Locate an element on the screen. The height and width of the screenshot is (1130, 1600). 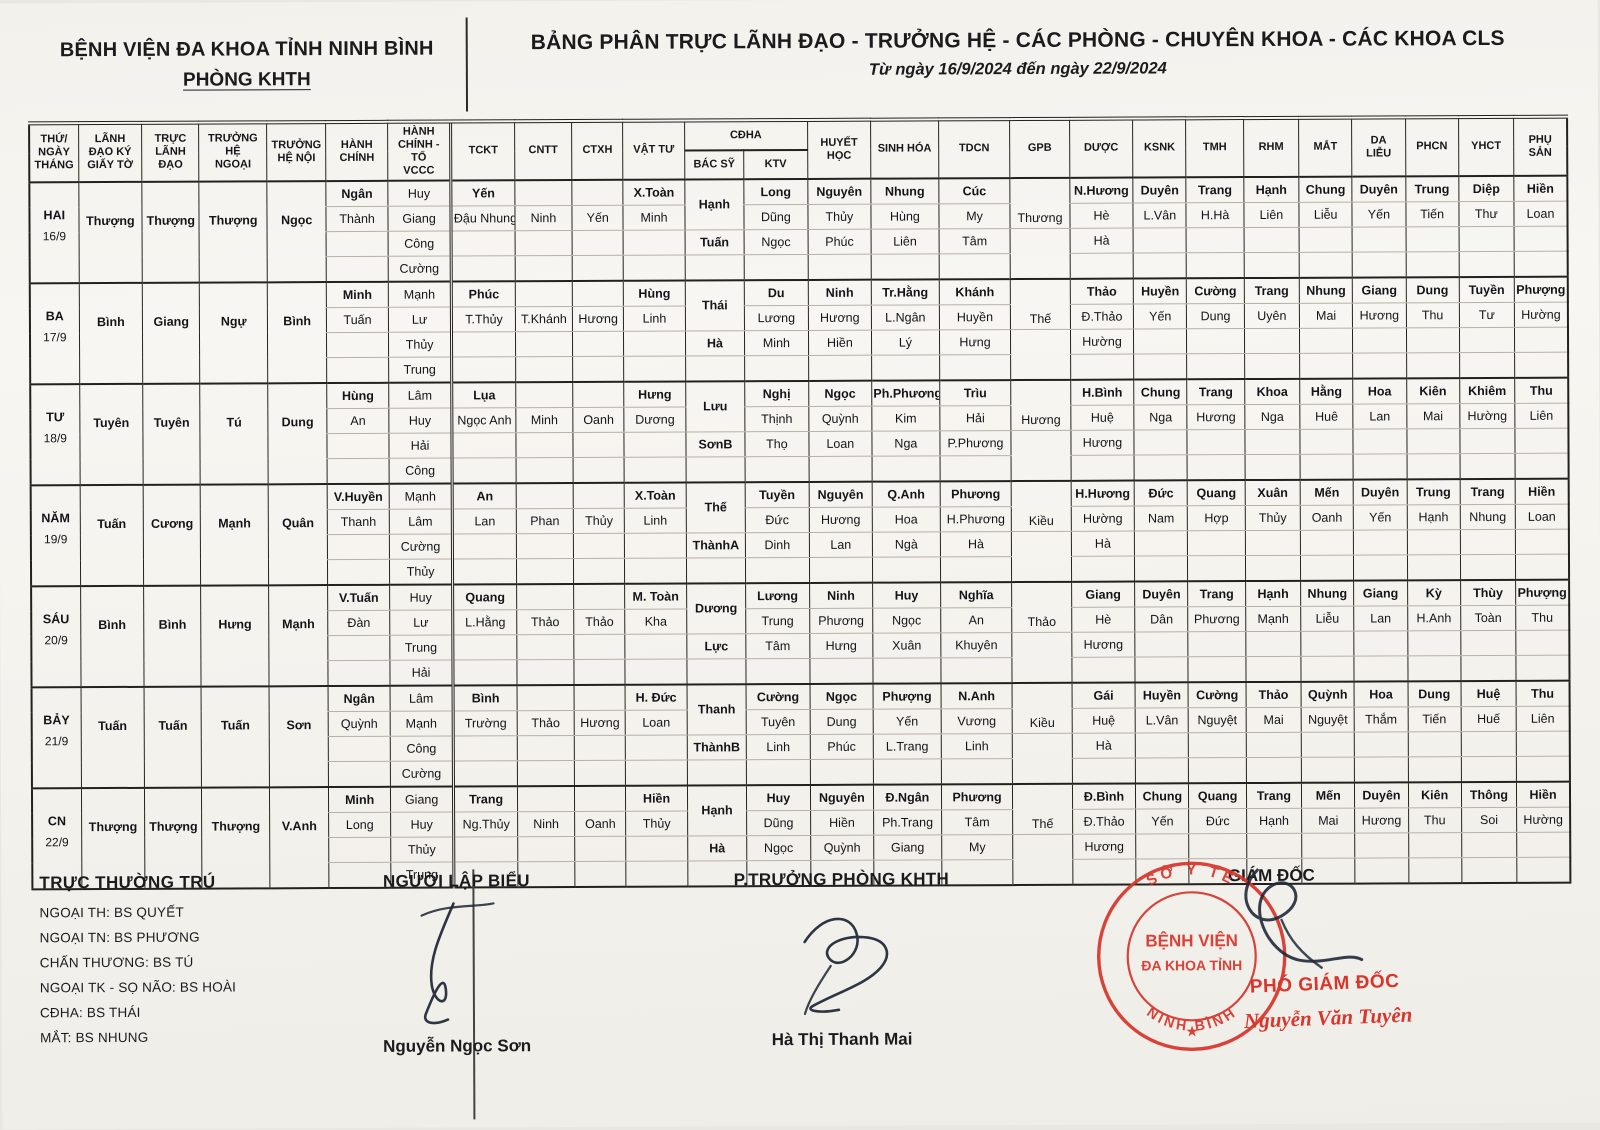
schedule-cell: Huyền is located at coordinates (1161, 695).